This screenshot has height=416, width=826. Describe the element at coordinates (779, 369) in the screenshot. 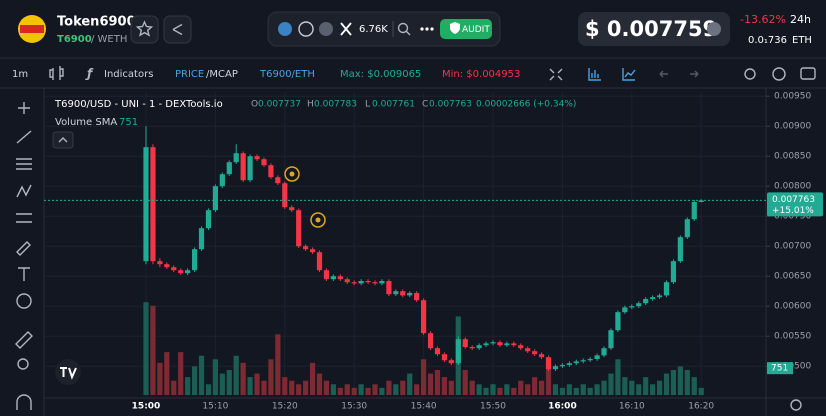

I see `volume-sma-tag-label: 751` at that location.